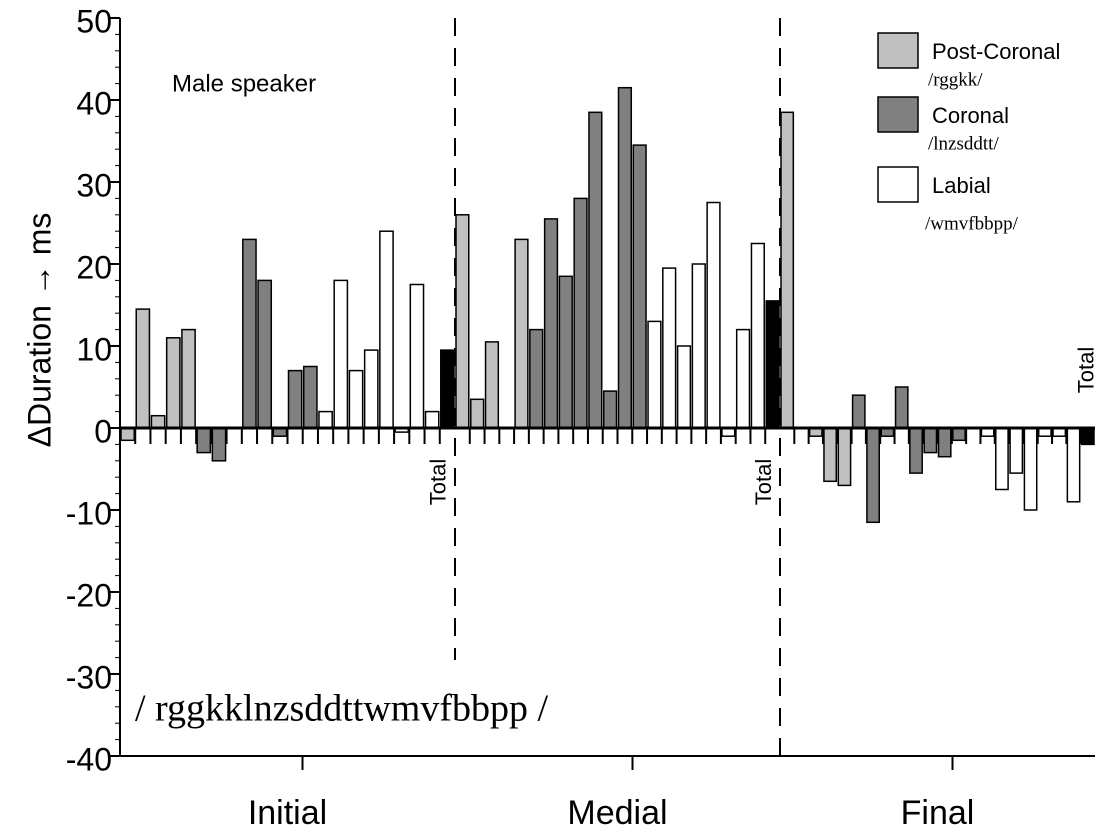  I want to click on phoneme-box, so click(416, 711).